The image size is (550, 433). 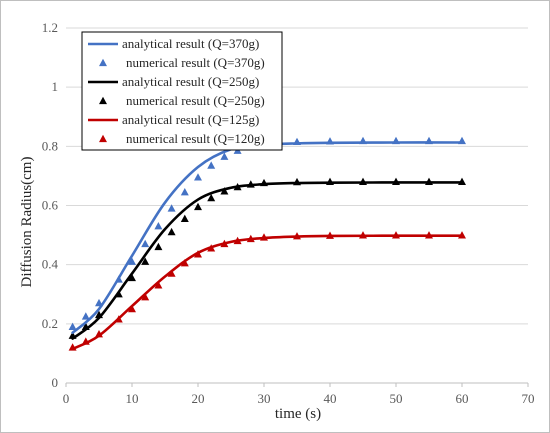 What do you see at coordinates (55, 86) in the screenshot?
I see `y-tick-label: 1` at bounding box center [55, 86].